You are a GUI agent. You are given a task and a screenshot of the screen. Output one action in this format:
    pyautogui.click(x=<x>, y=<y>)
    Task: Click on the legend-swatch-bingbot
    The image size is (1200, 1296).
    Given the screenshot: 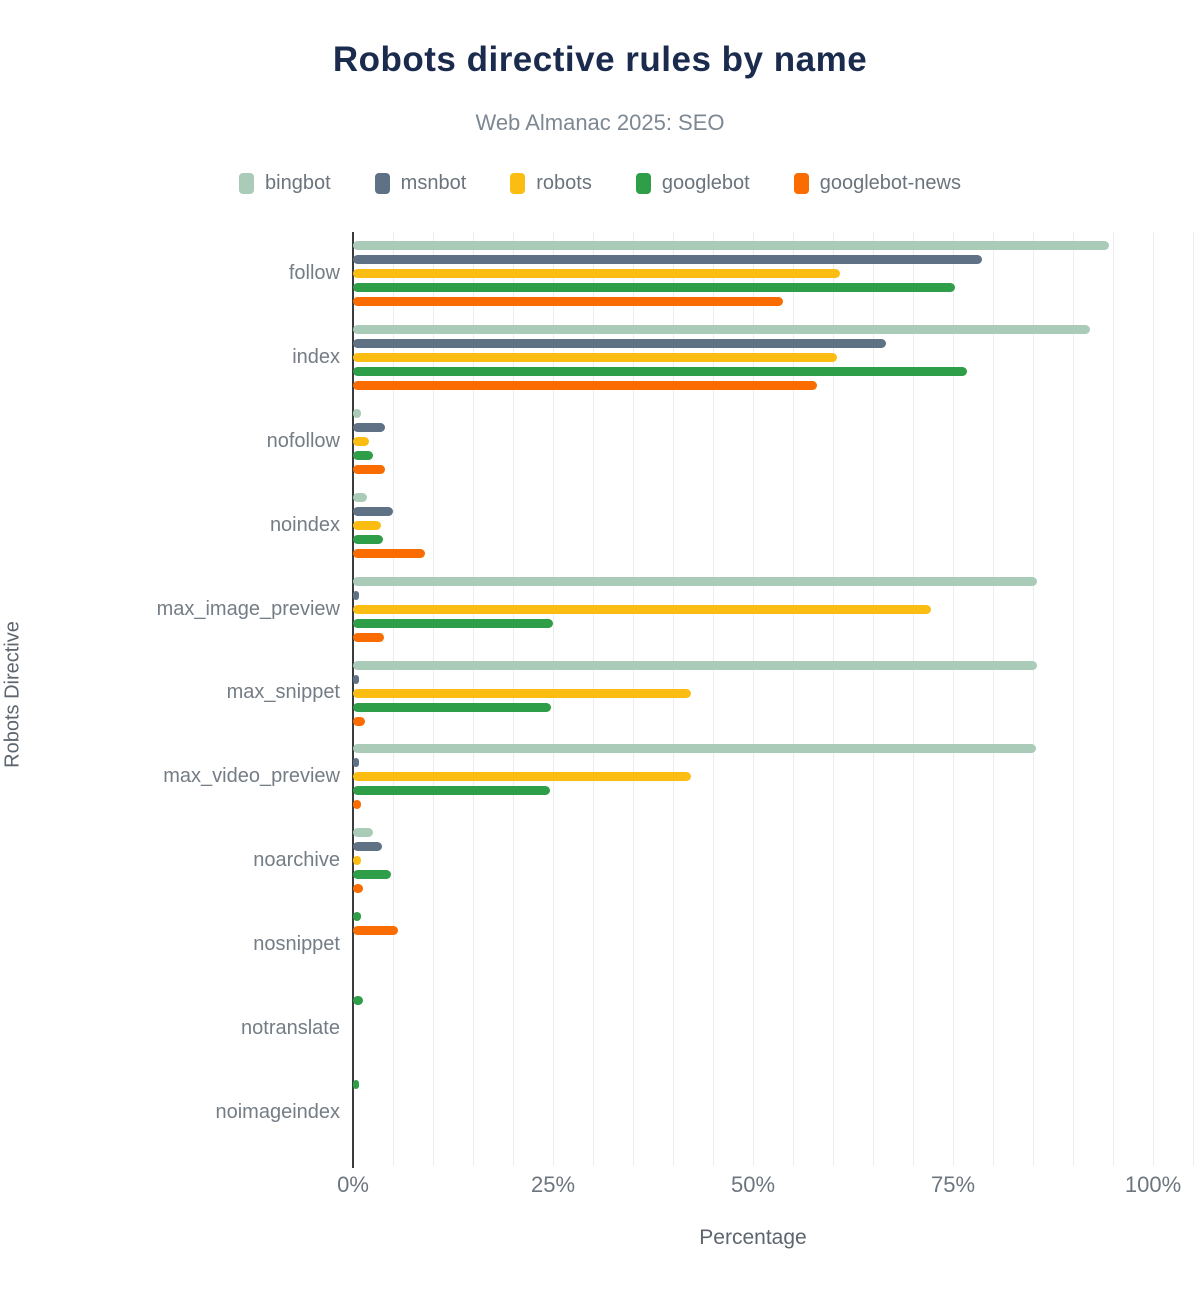 What is the action you would take?
    pyautogui.click(x=247, y=183)
    